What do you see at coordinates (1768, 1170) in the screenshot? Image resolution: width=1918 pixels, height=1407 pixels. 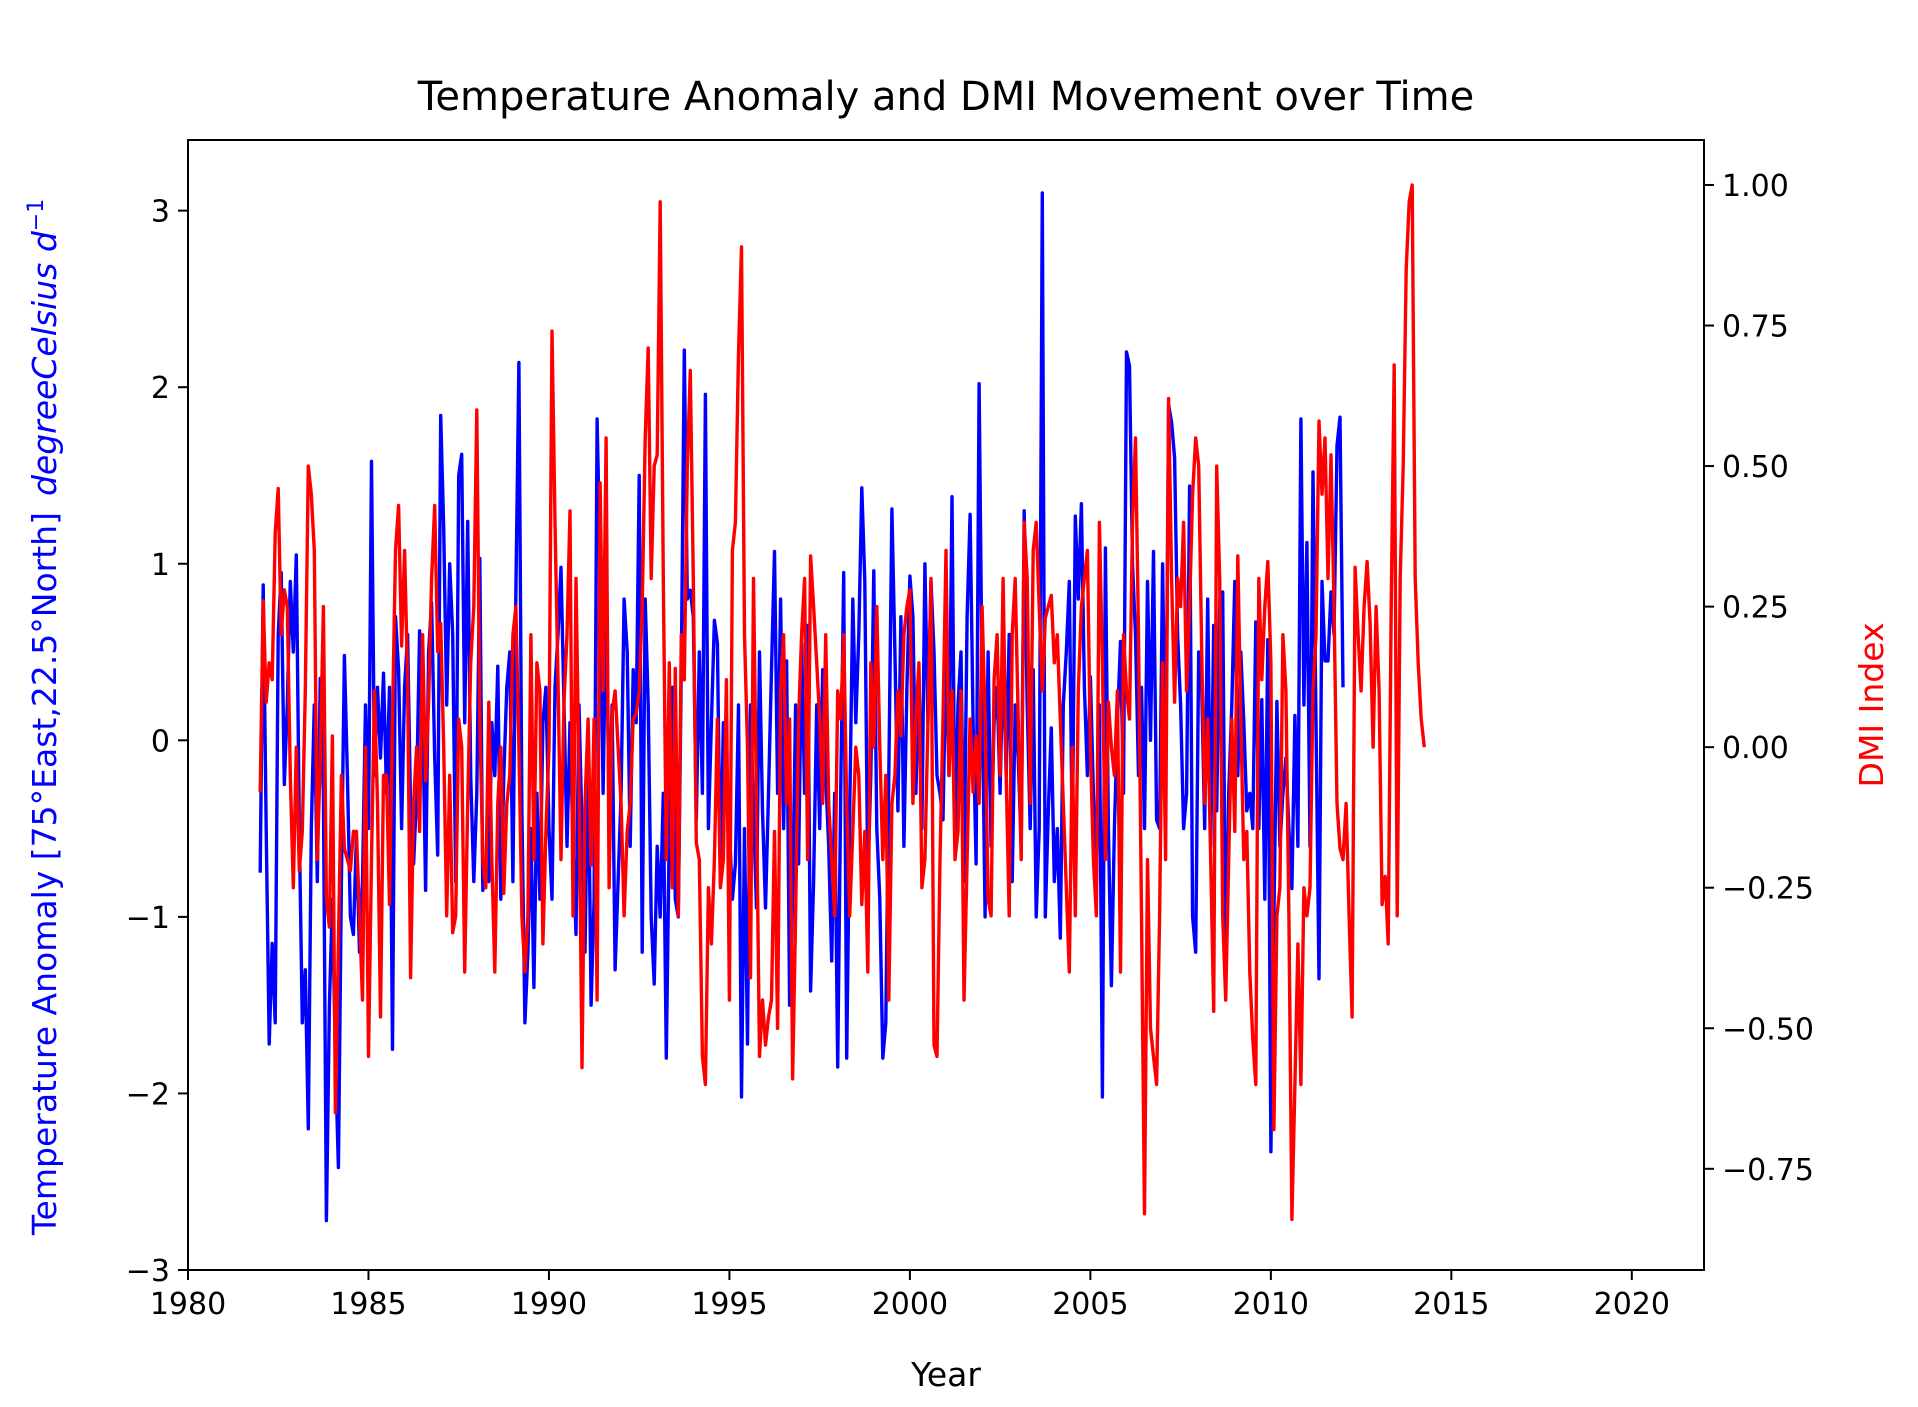 I see `right-y-tick-label: −0.75` at bounding box center [1768, 1170].